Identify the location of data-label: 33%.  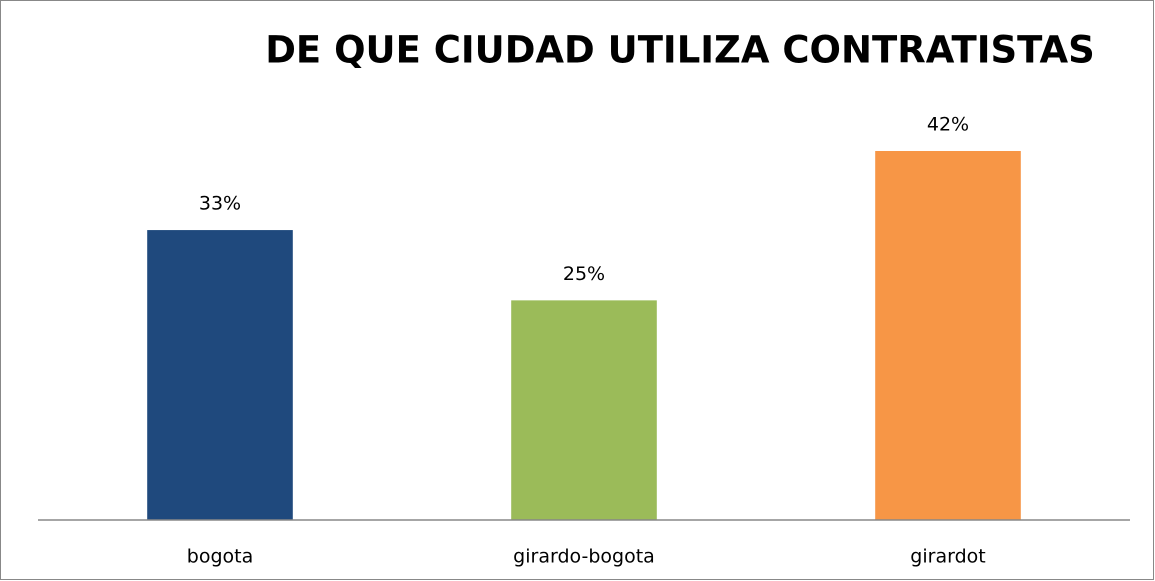
(220, 204).